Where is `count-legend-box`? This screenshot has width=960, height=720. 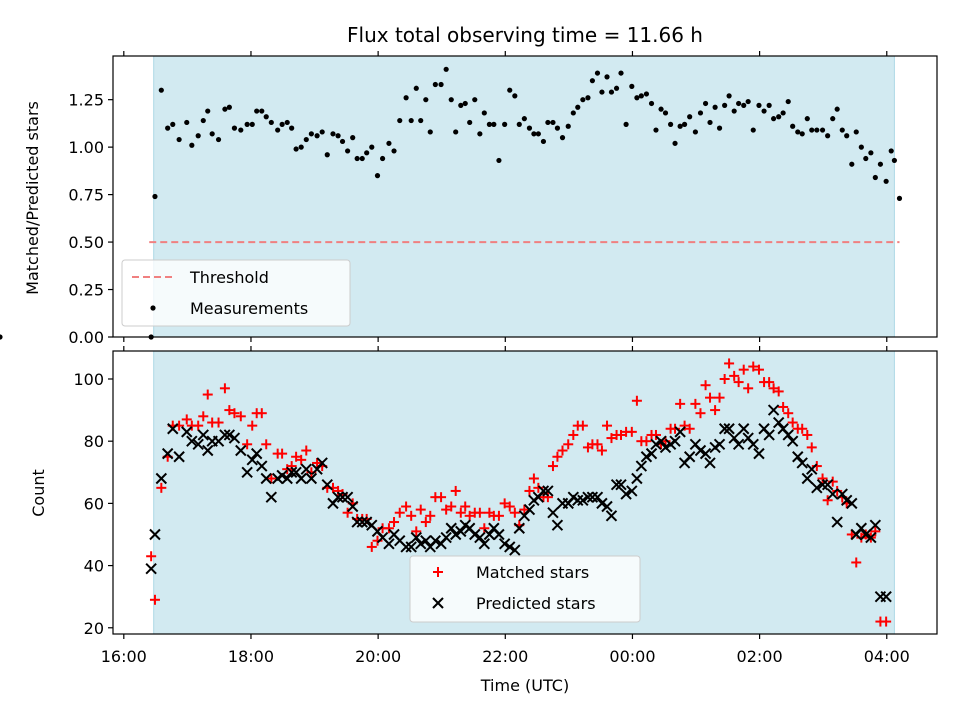 count-legend-box is located at coordinates (525, 589).